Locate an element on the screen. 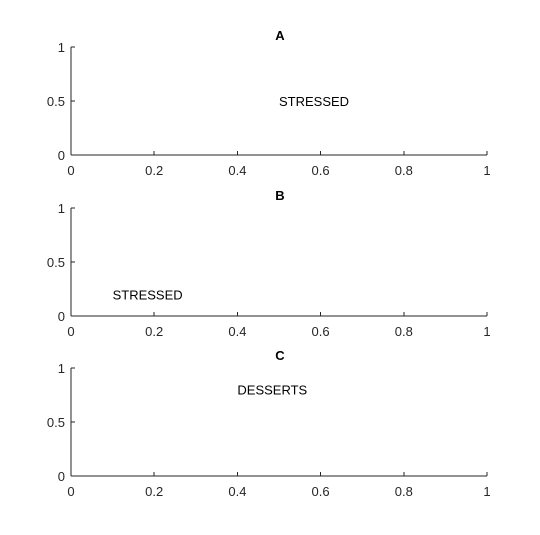  panel-a-x-tick-label: 0.4 is located at coordinates (237, 170).